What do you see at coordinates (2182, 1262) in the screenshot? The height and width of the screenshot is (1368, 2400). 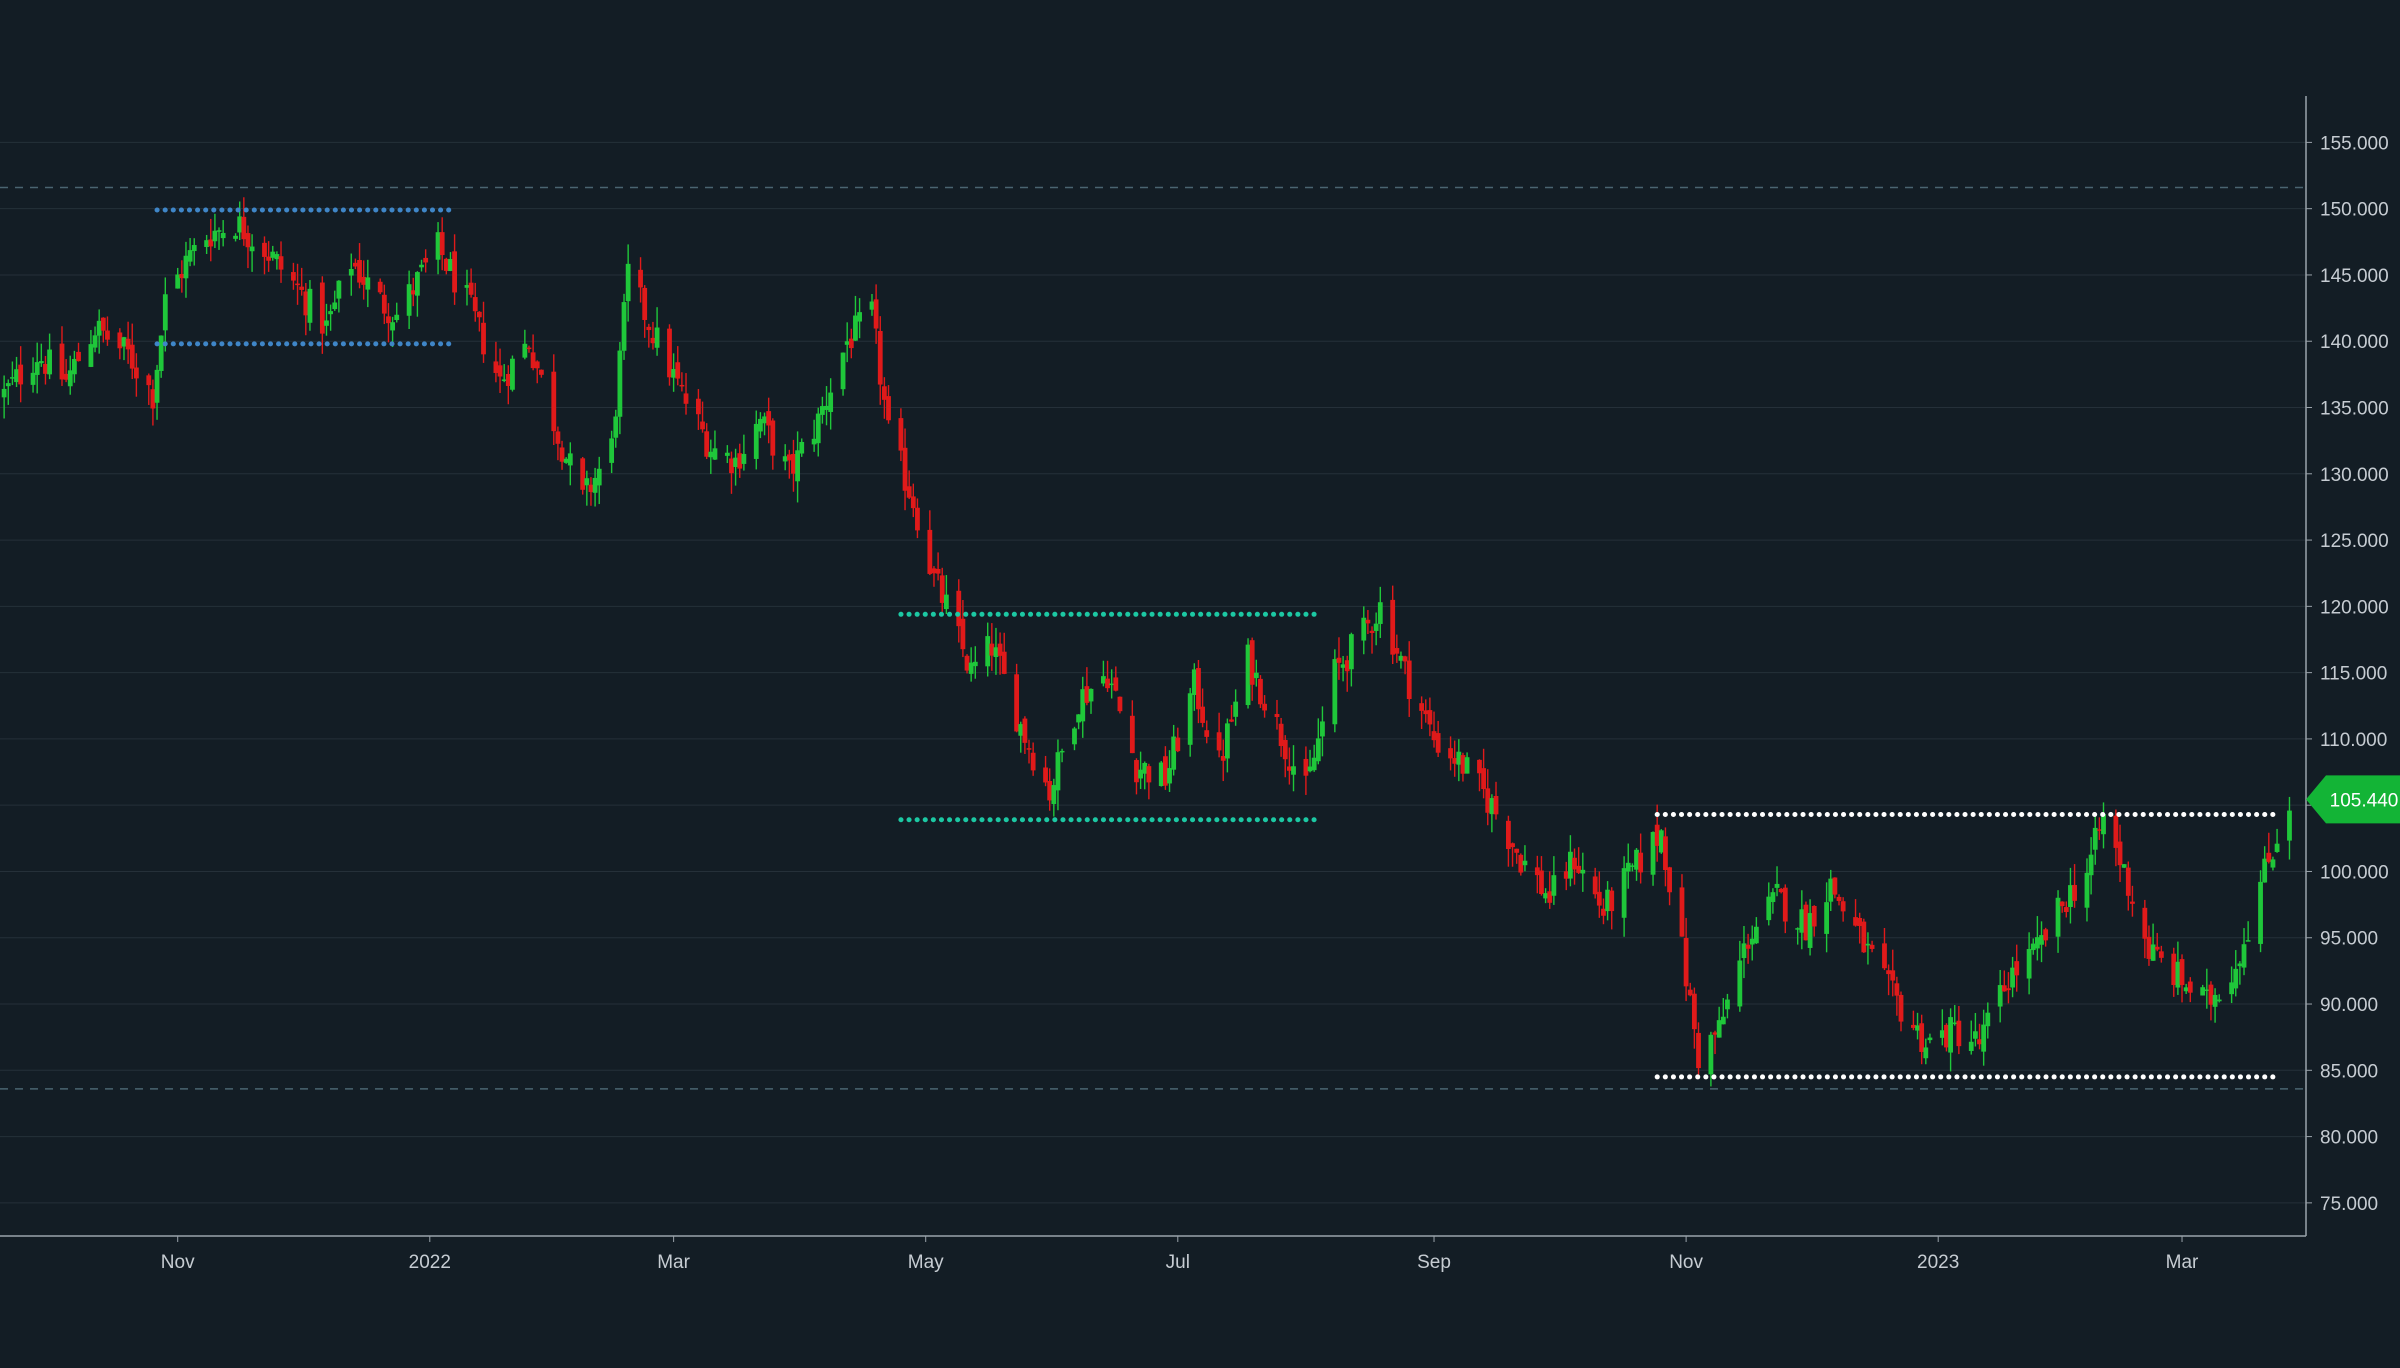 I see `x-tick-label: Mar` at bounding box center [2182, 1262].